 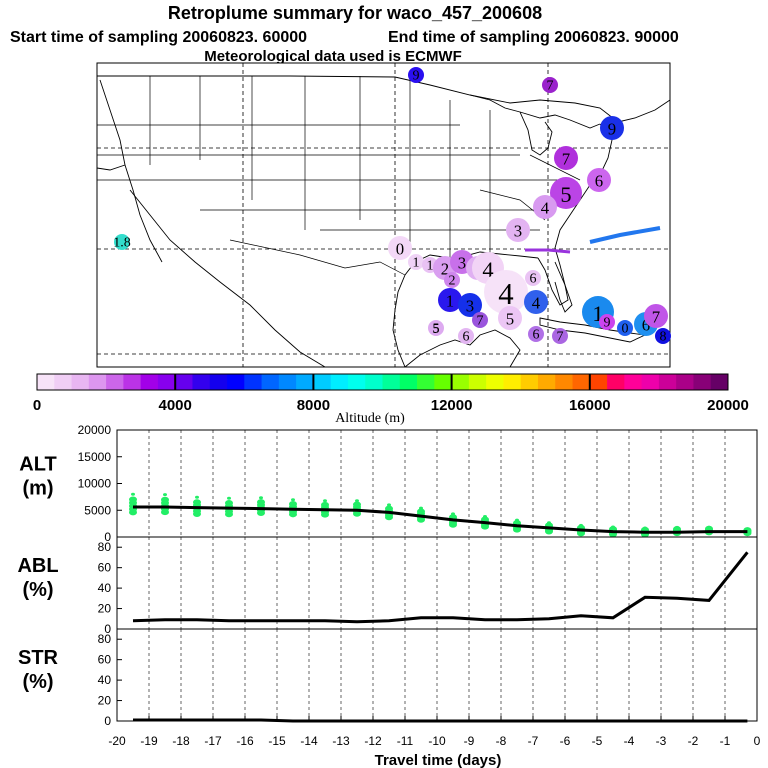 What do you see at coordinates (437, 741) in the screenshot?
I see `x-tick-label: -10` at bounding box center [437, 741].